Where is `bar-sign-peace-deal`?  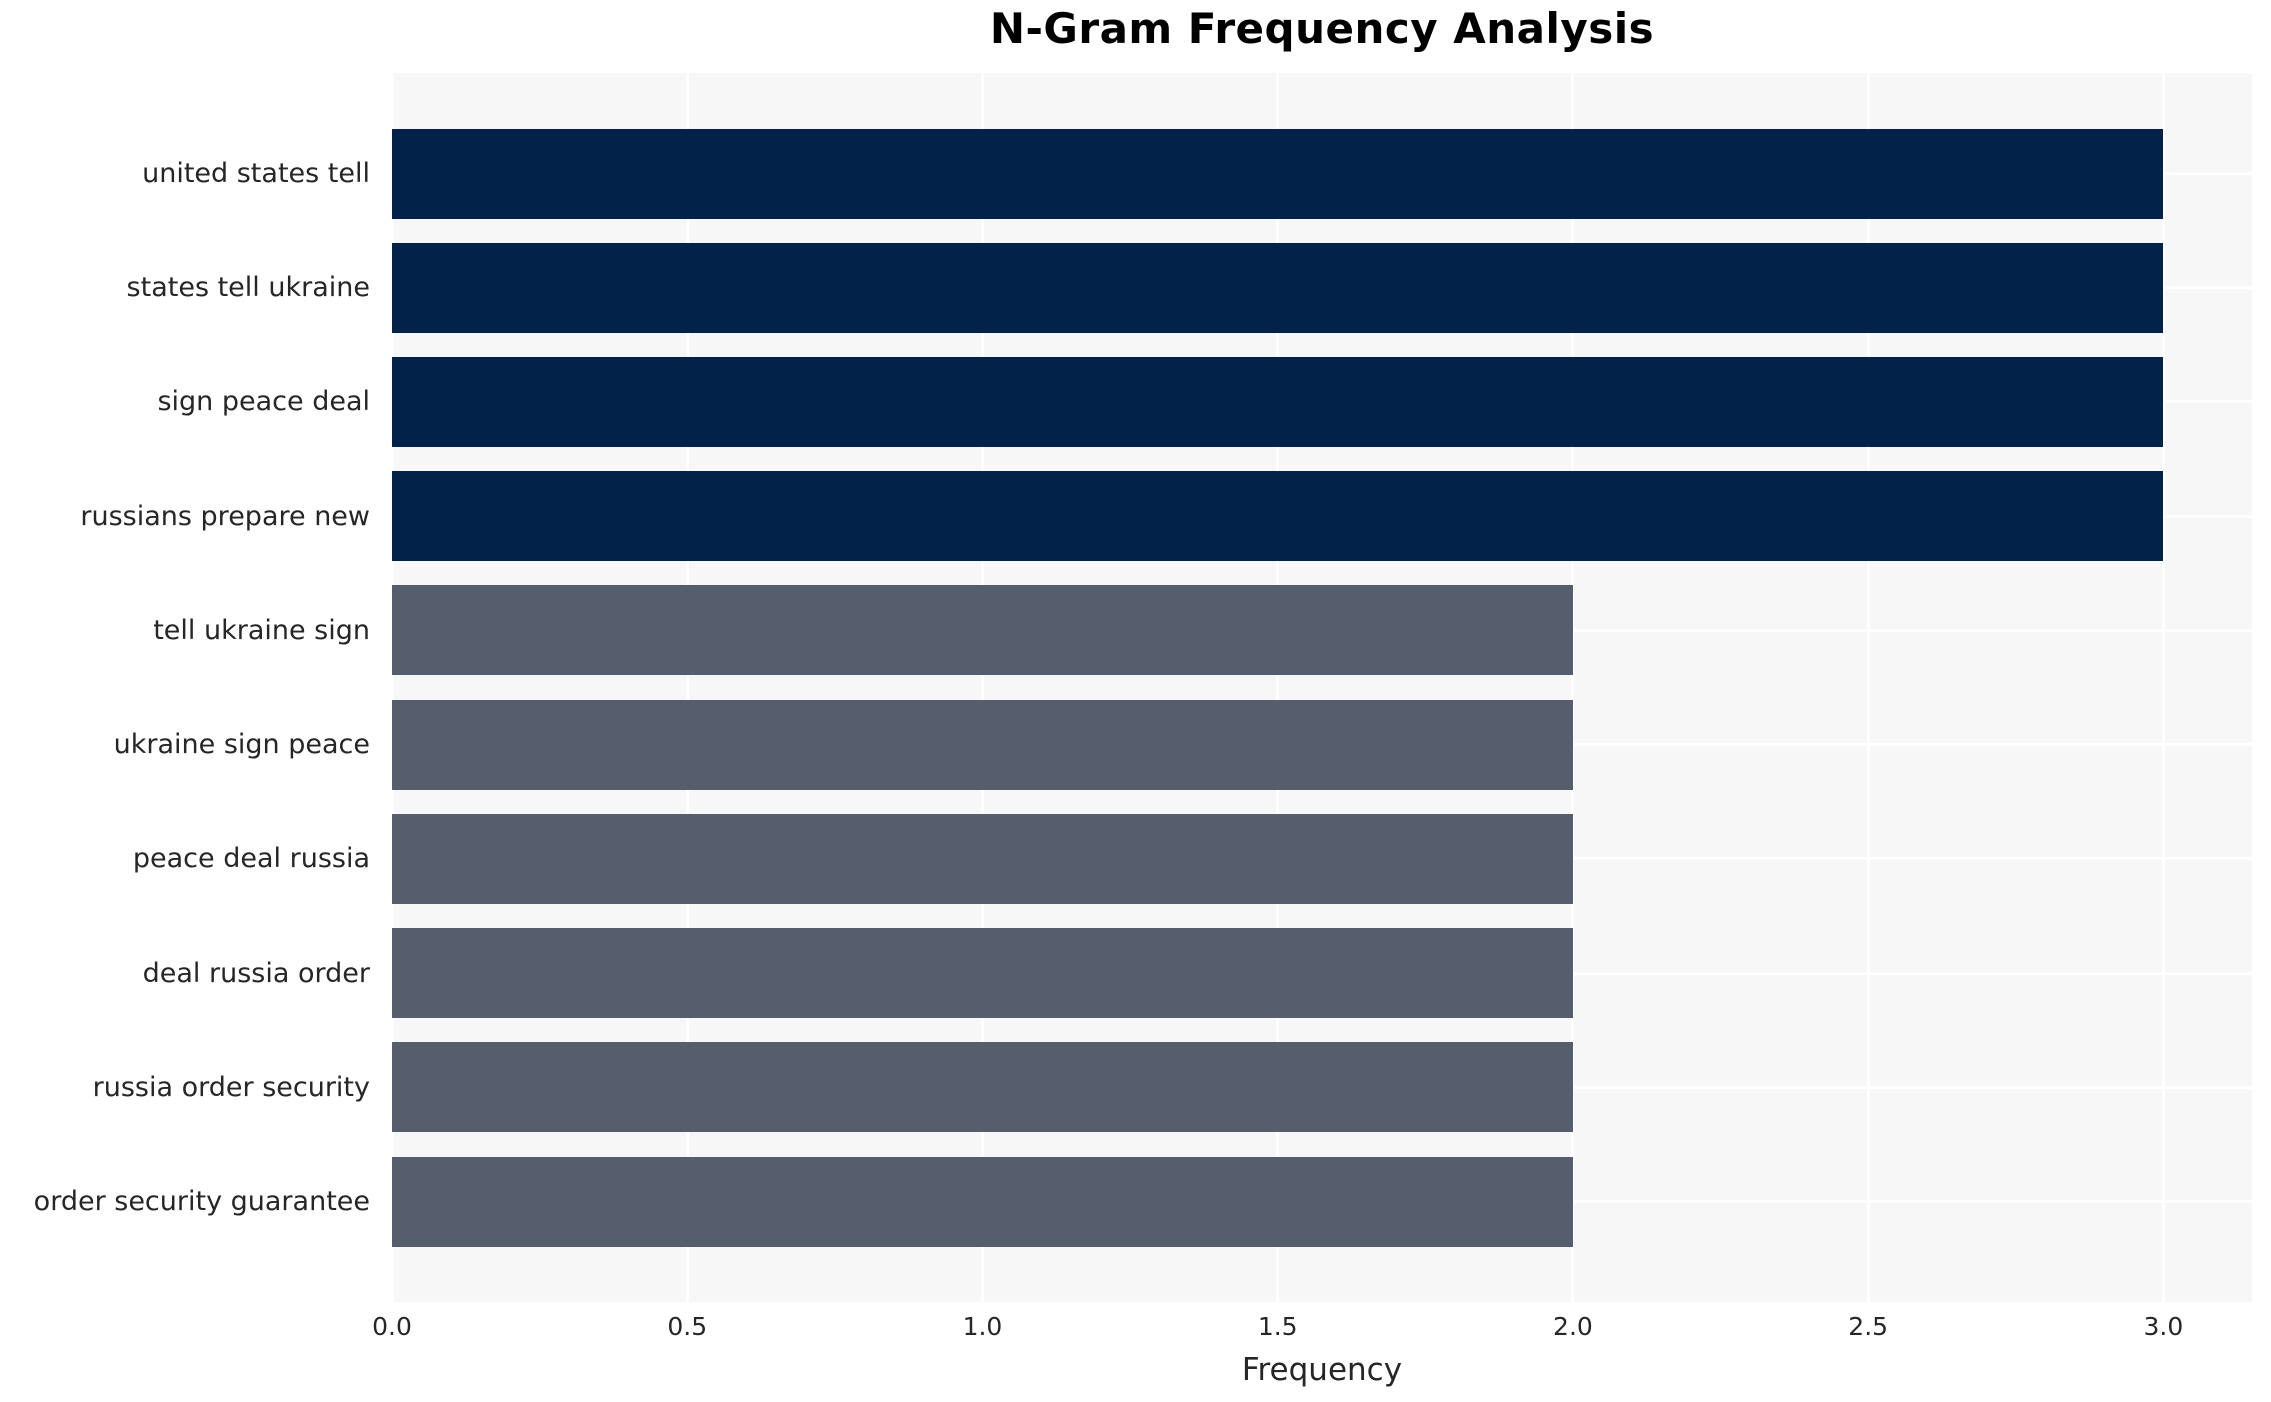 bar-sign-peace-deal is located at coordinates (1278, 401).